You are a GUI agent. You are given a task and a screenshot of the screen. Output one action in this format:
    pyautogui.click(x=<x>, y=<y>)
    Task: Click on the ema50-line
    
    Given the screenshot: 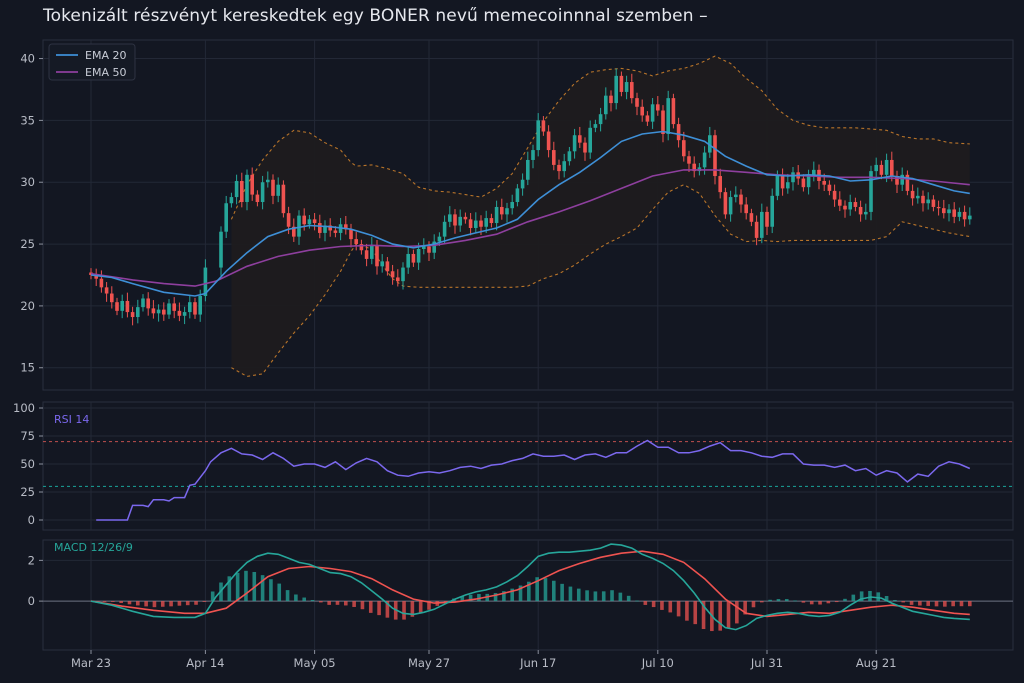 What is the action you would take?
    pyautogui.click(x=530, y=228)
    